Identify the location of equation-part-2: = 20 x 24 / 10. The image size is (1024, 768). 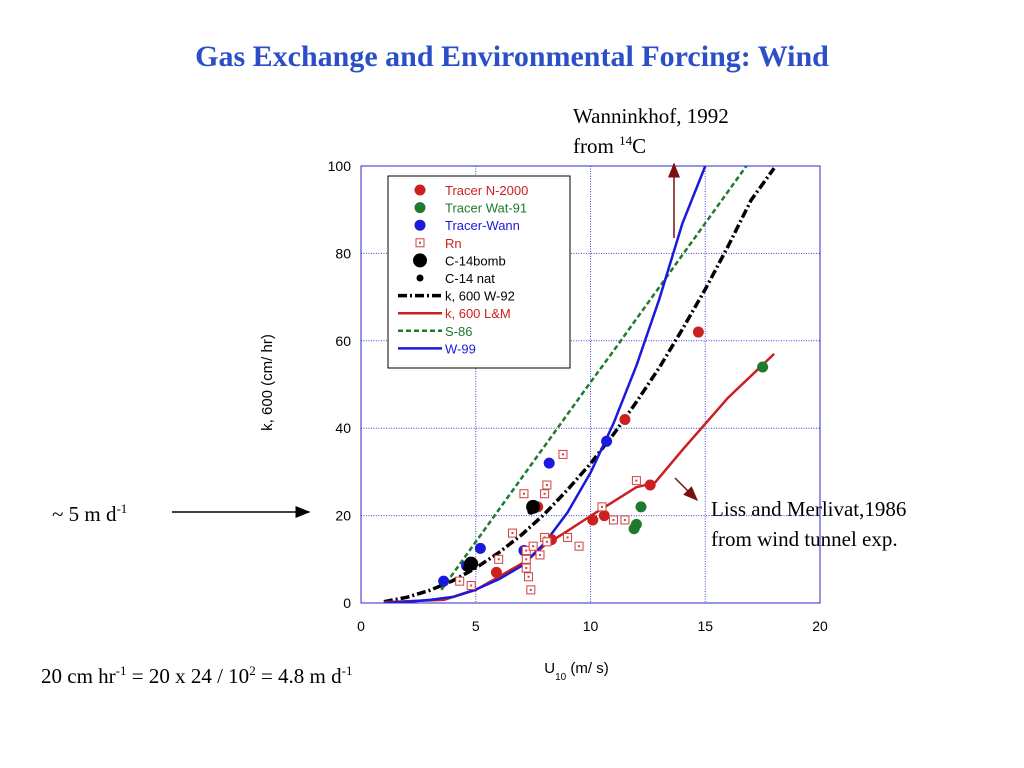
(188, 676).